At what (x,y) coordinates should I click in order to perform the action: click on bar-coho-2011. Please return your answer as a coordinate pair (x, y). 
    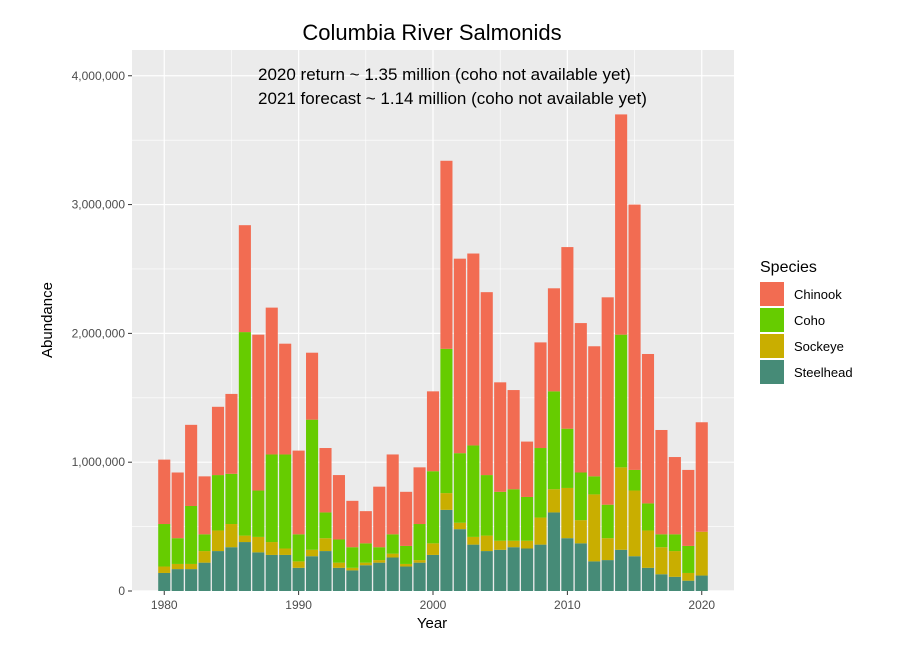
    Looking at the image, I should click on (580, 496).